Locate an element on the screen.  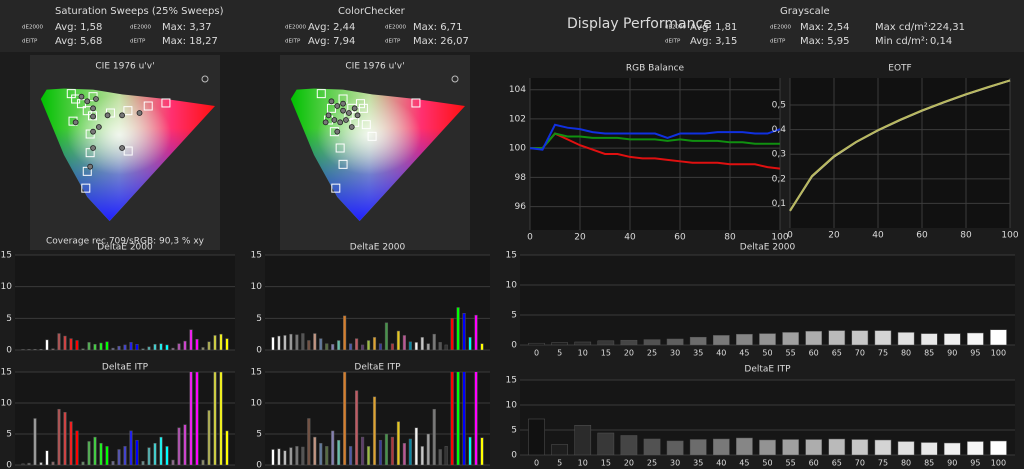
x-tick-label: 5 is located at coordinates (559, 463).